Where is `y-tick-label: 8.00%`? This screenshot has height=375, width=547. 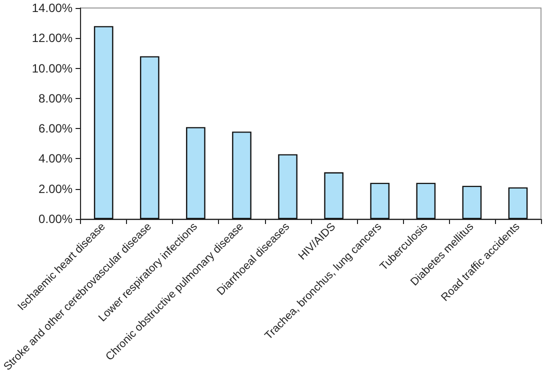 y-tick-label: 8.00% is located at coordinates (55, 98).